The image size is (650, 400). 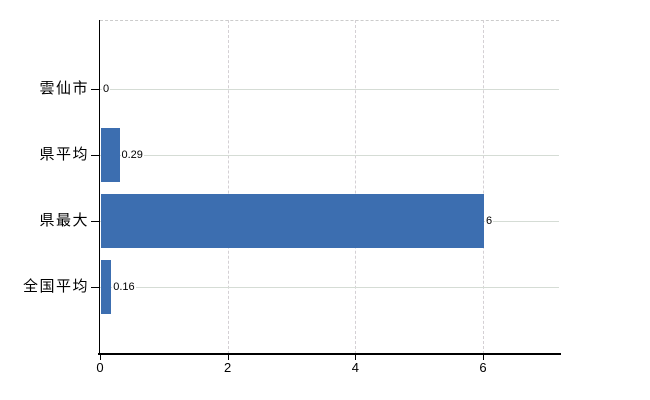 I want to click on category-label: 全国平均, so click(x=55, y=286).